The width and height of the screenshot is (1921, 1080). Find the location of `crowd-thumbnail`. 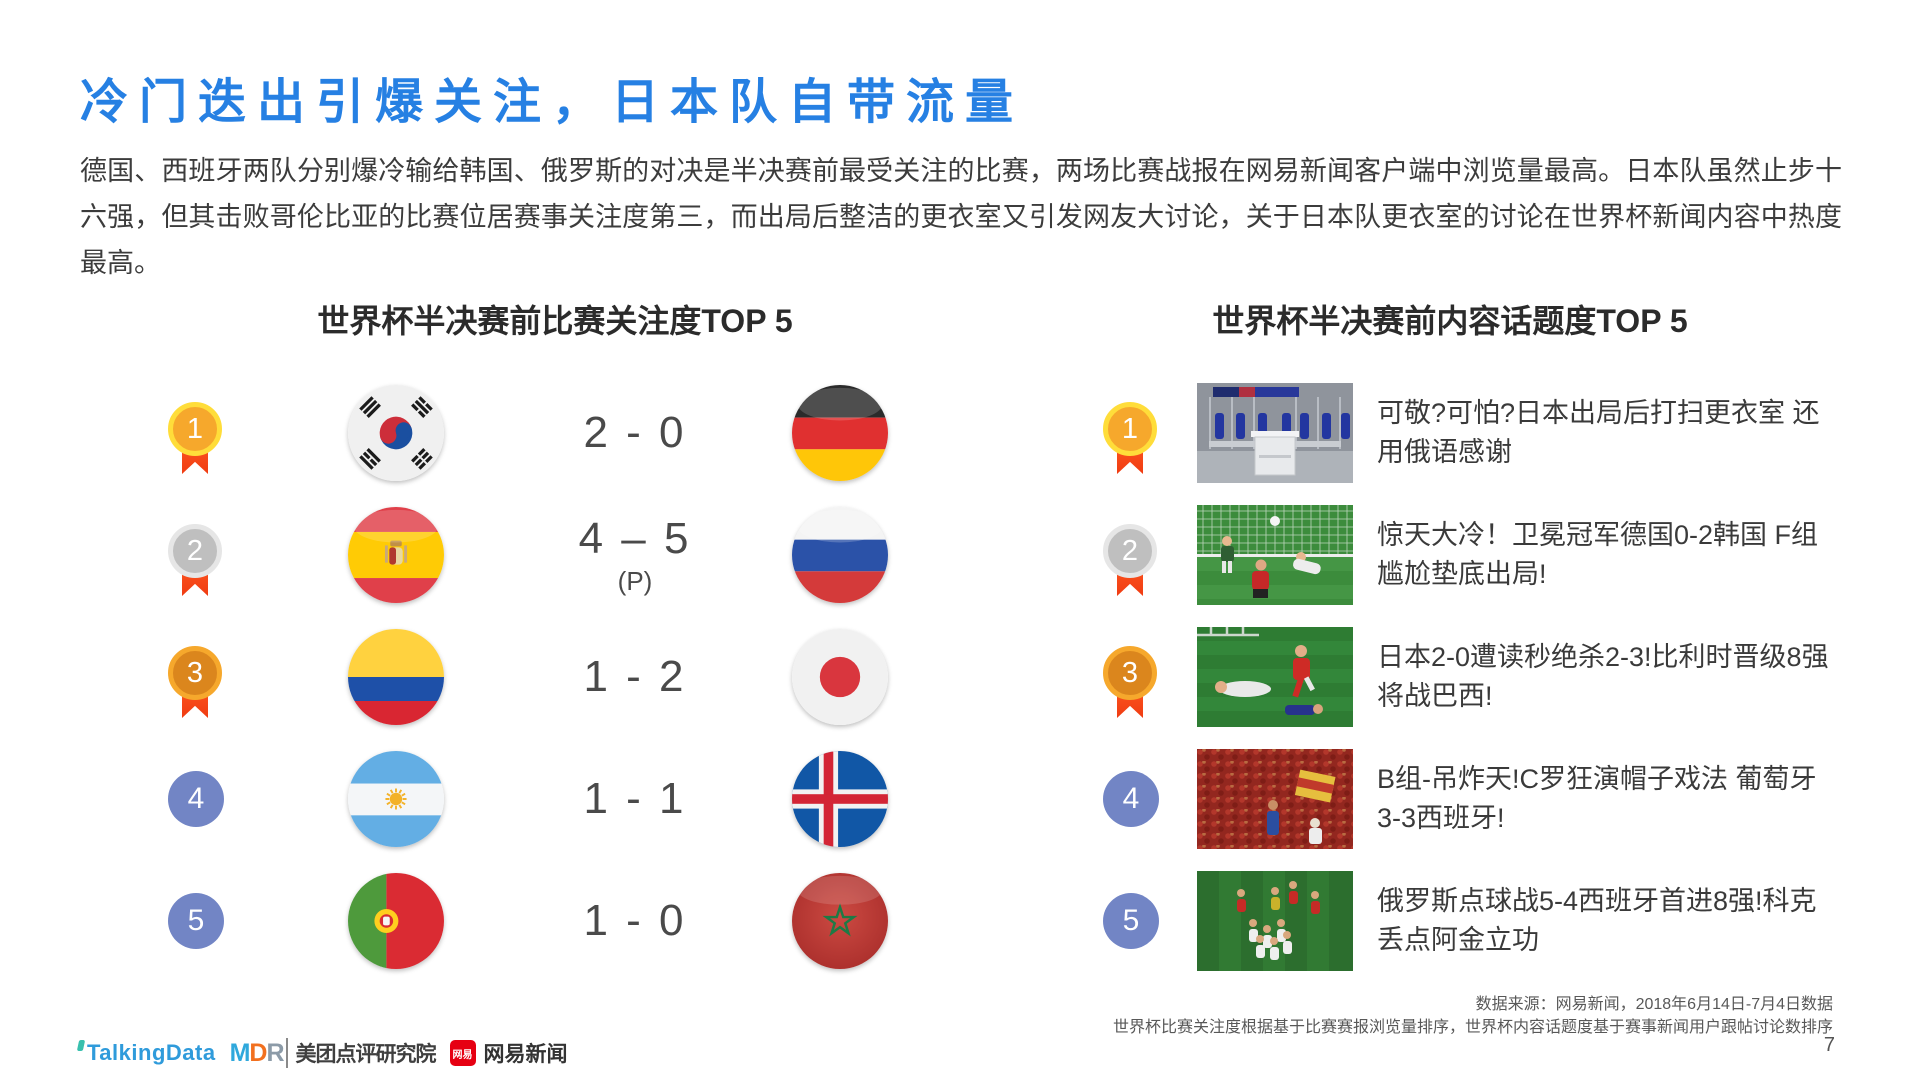

crowd-thumbnail is located at coordinates (1275, 799).